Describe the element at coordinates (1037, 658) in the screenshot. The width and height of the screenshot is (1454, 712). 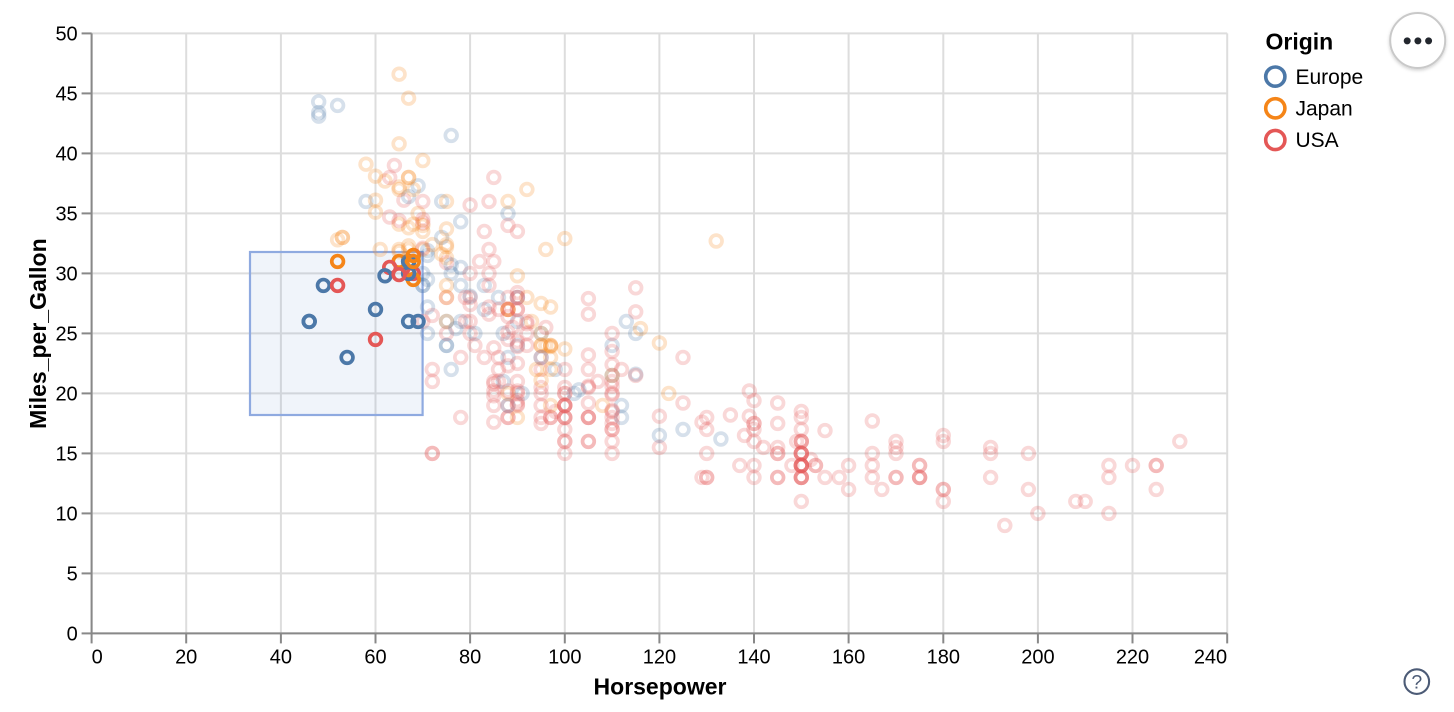
I see `svg-text: 200` at that location.